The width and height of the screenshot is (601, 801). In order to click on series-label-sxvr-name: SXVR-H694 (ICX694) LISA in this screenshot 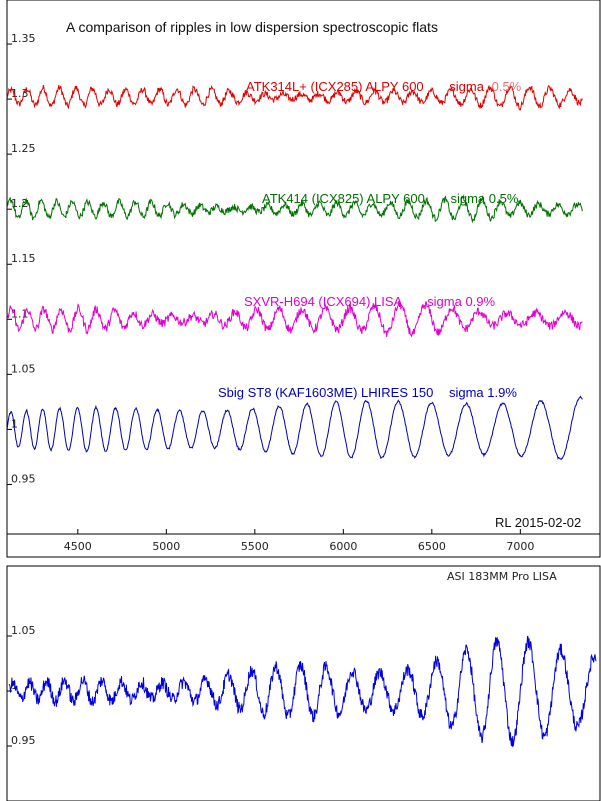, I will do `click(323, 301)`.